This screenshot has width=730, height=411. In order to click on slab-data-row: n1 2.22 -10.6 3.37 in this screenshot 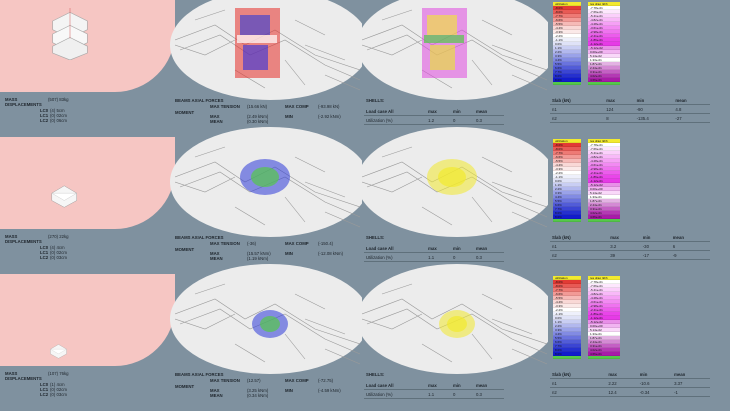, I will do `click(630, 383)`.